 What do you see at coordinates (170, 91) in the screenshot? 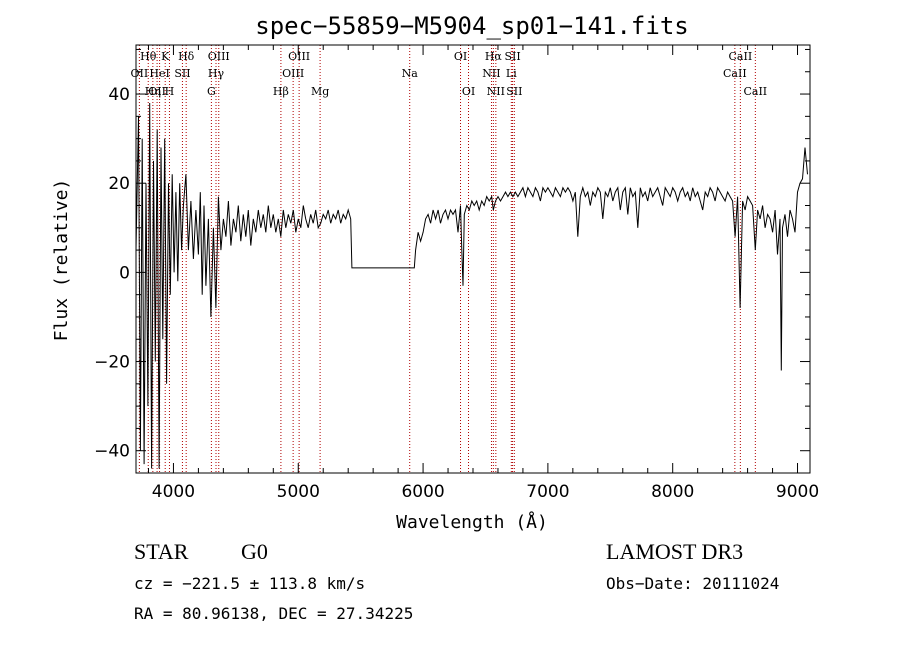
I see `spectral-line-label: H` at bounding box center [170, 91].